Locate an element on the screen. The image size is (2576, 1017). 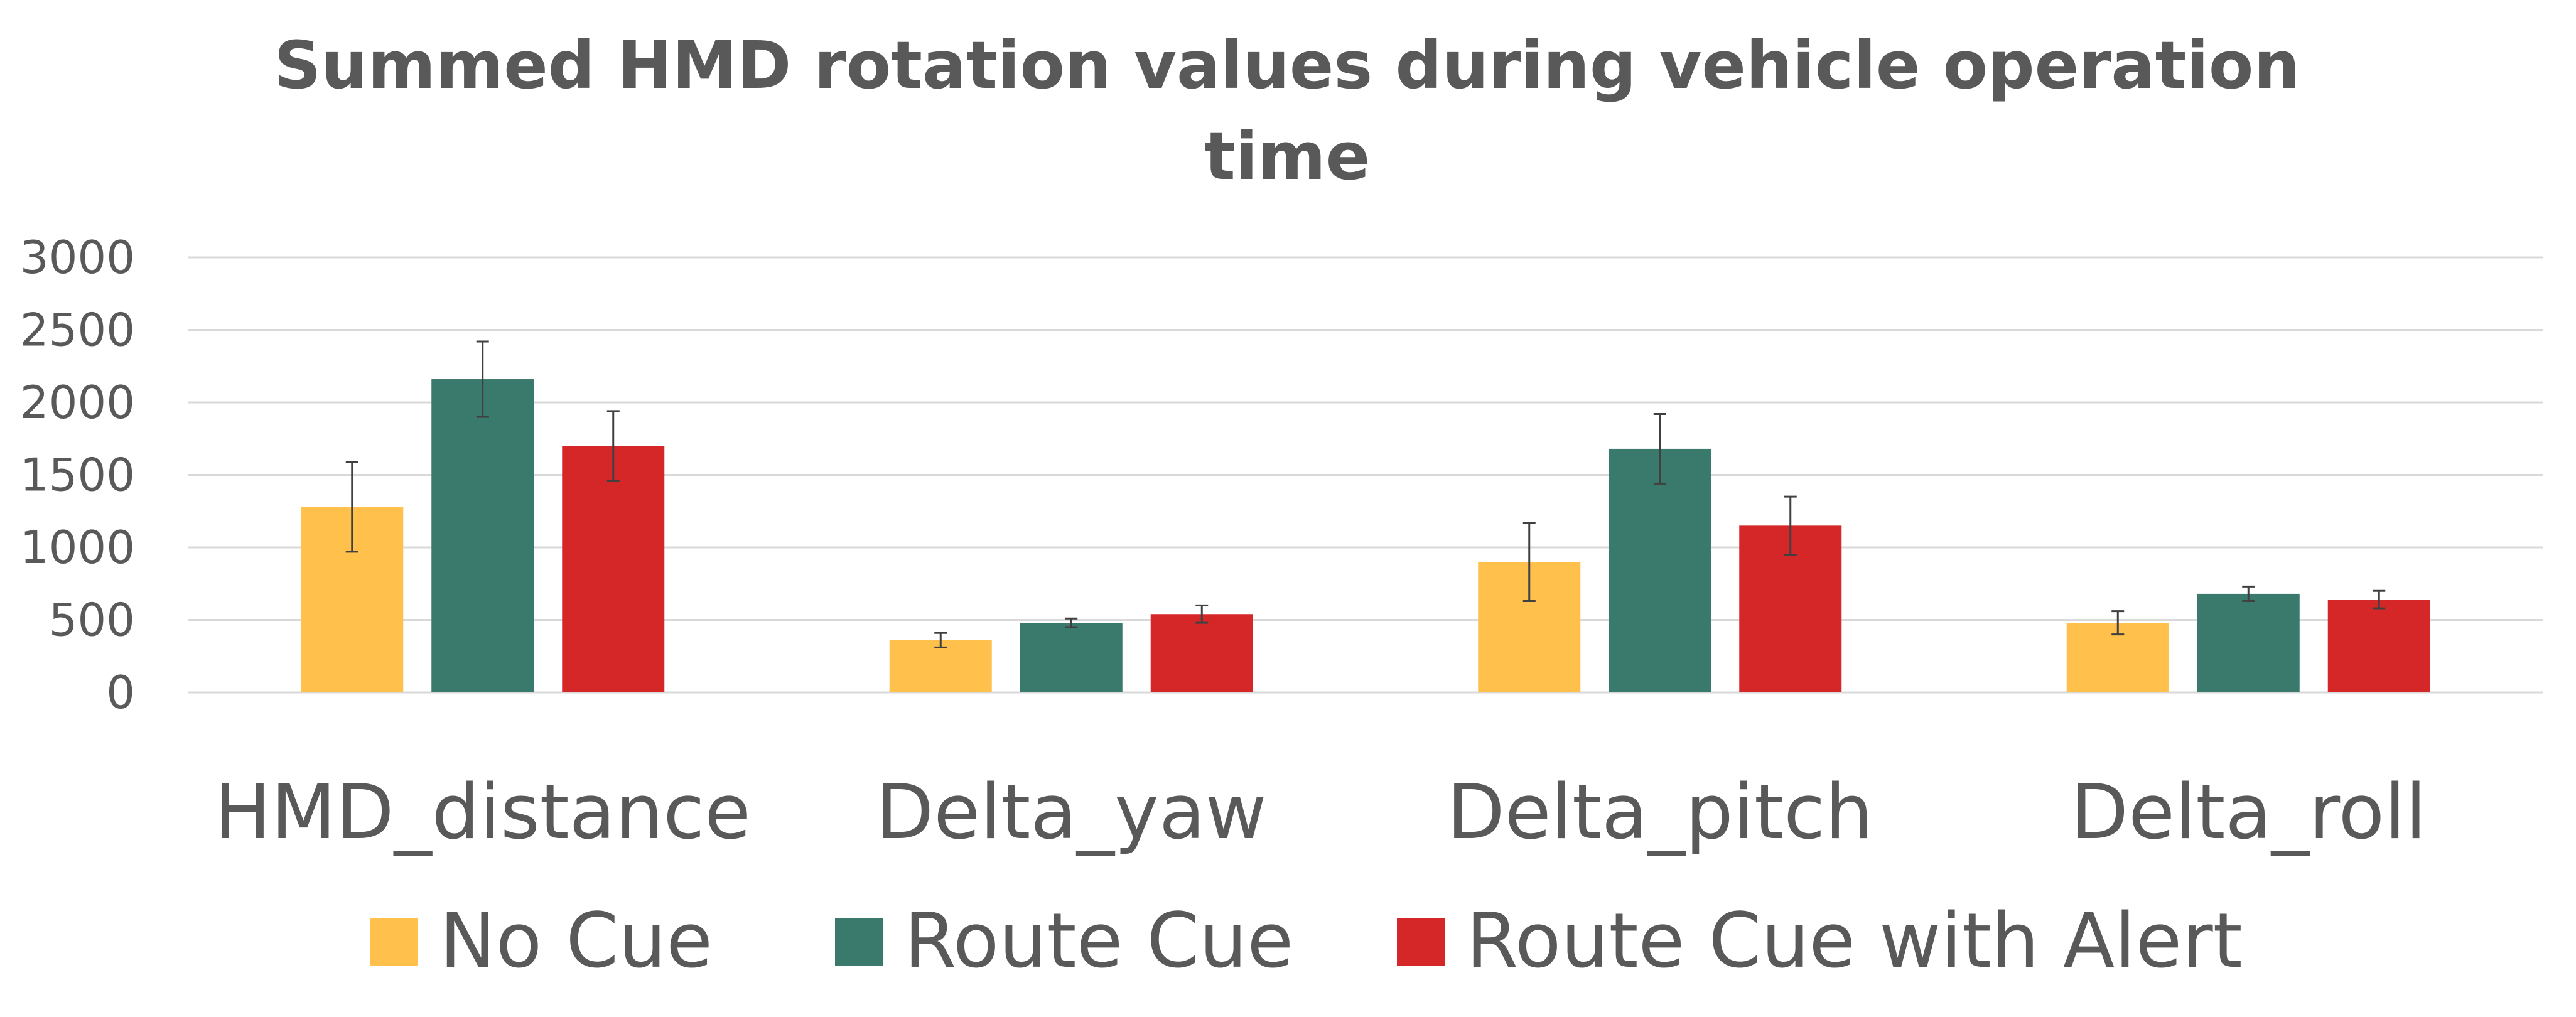
y-tick-label: 1500 is located at coordinates (77, 475).